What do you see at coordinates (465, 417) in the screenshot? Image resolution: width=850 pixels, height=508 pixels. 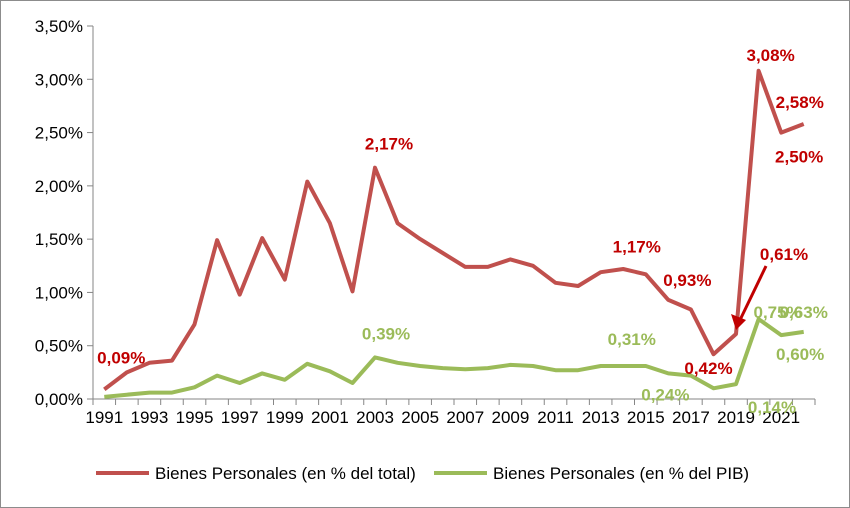 I see `x-tick-label: 2007` at bounding box center [465, 417].